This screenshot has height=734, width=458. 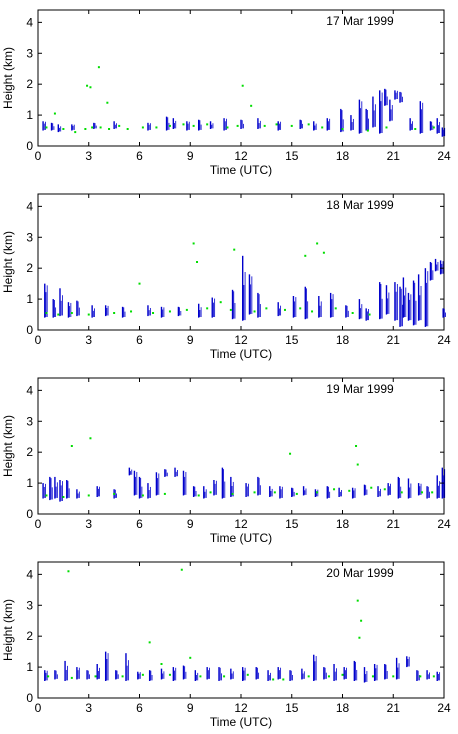 I want to click on date-label: 17 Mar 1999, so click(x=360, y=21).